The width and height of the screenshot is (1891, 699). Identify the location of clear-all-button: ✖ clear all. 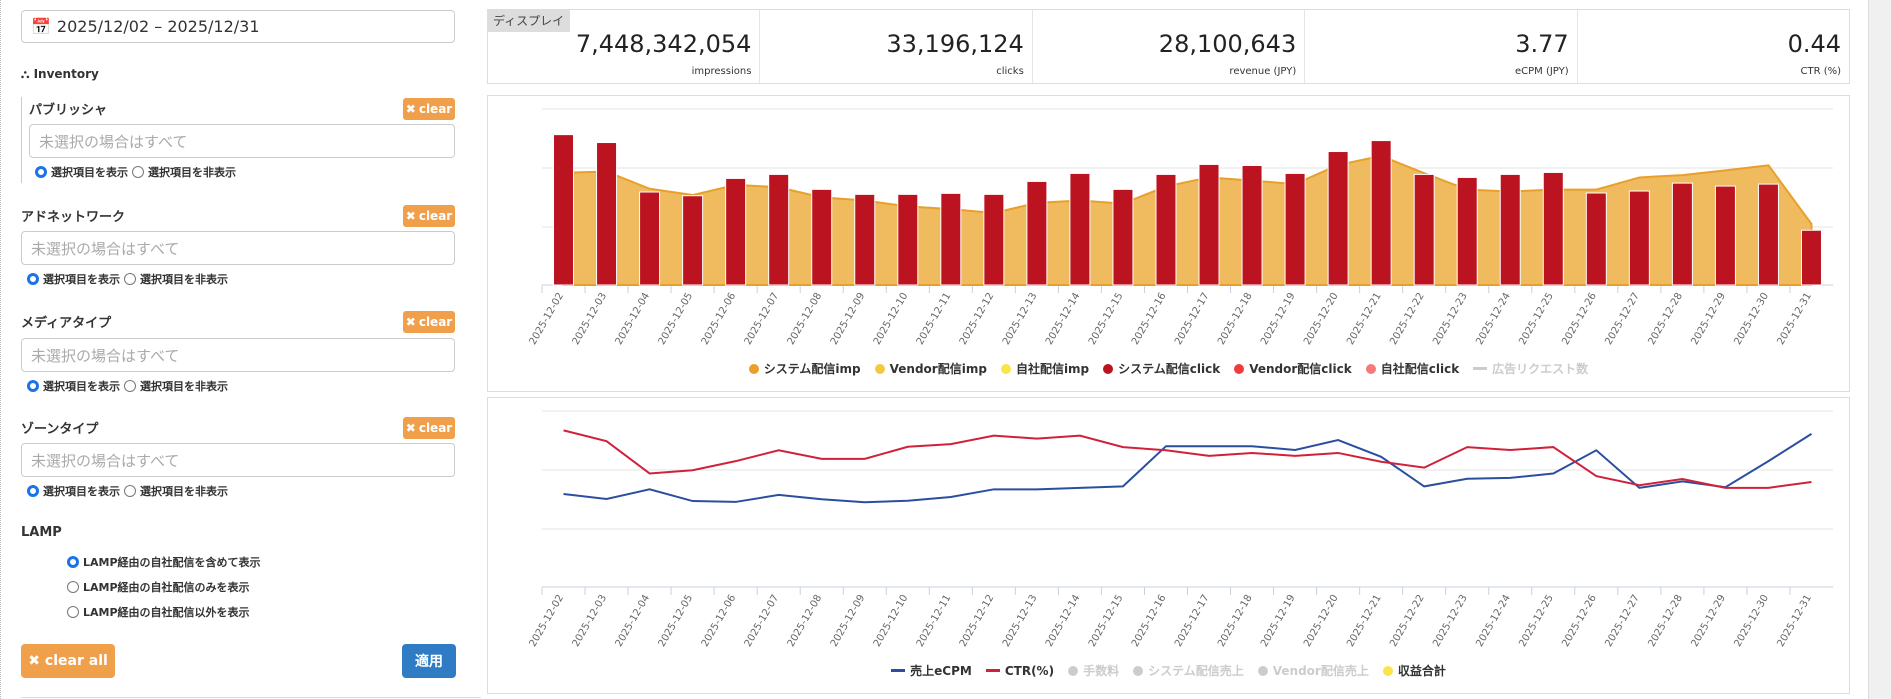
(68, 661).